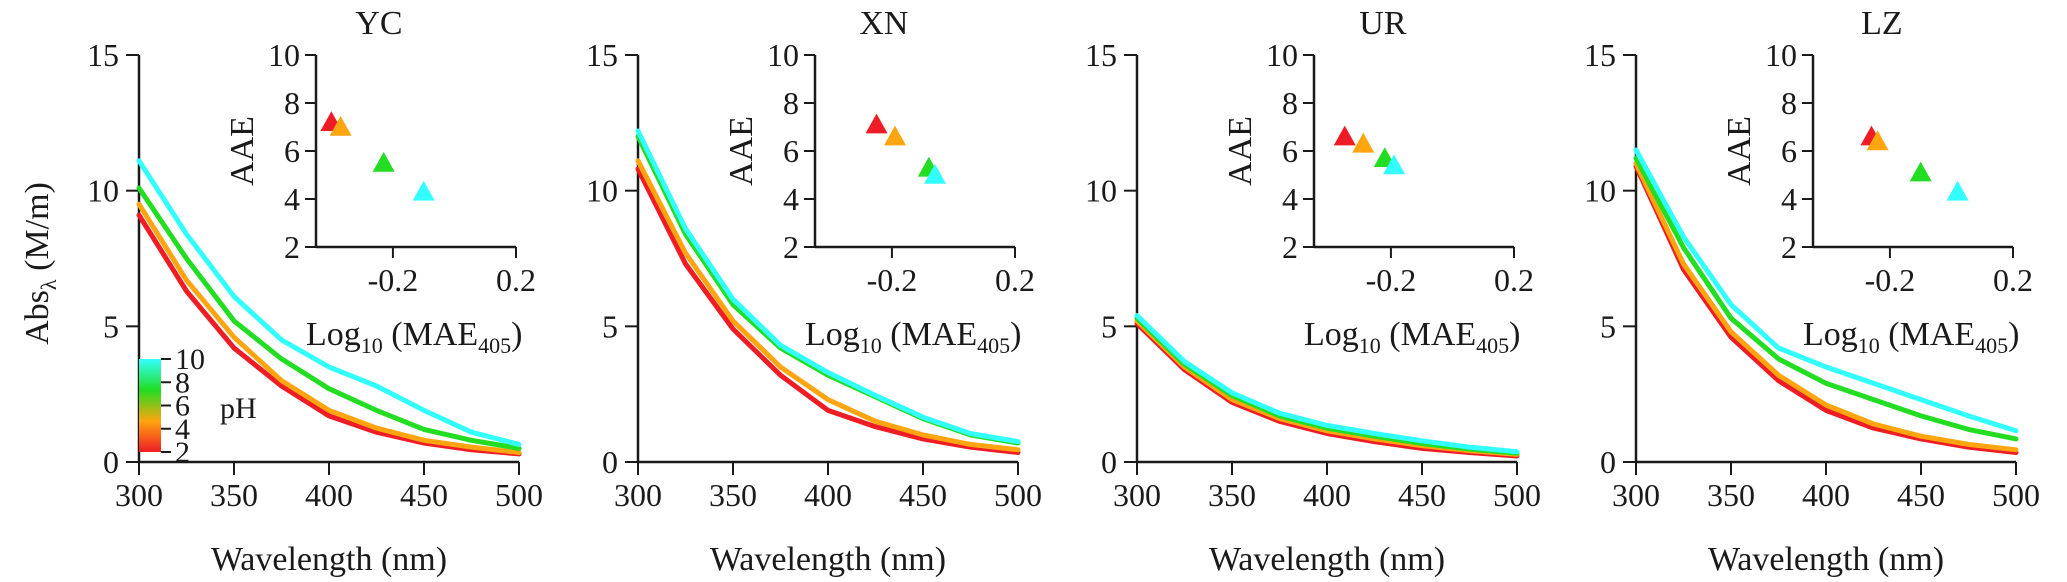  Describe the element at coordinates (150, 405) in the screenshot. I see `colorbar-gradient` at that location.